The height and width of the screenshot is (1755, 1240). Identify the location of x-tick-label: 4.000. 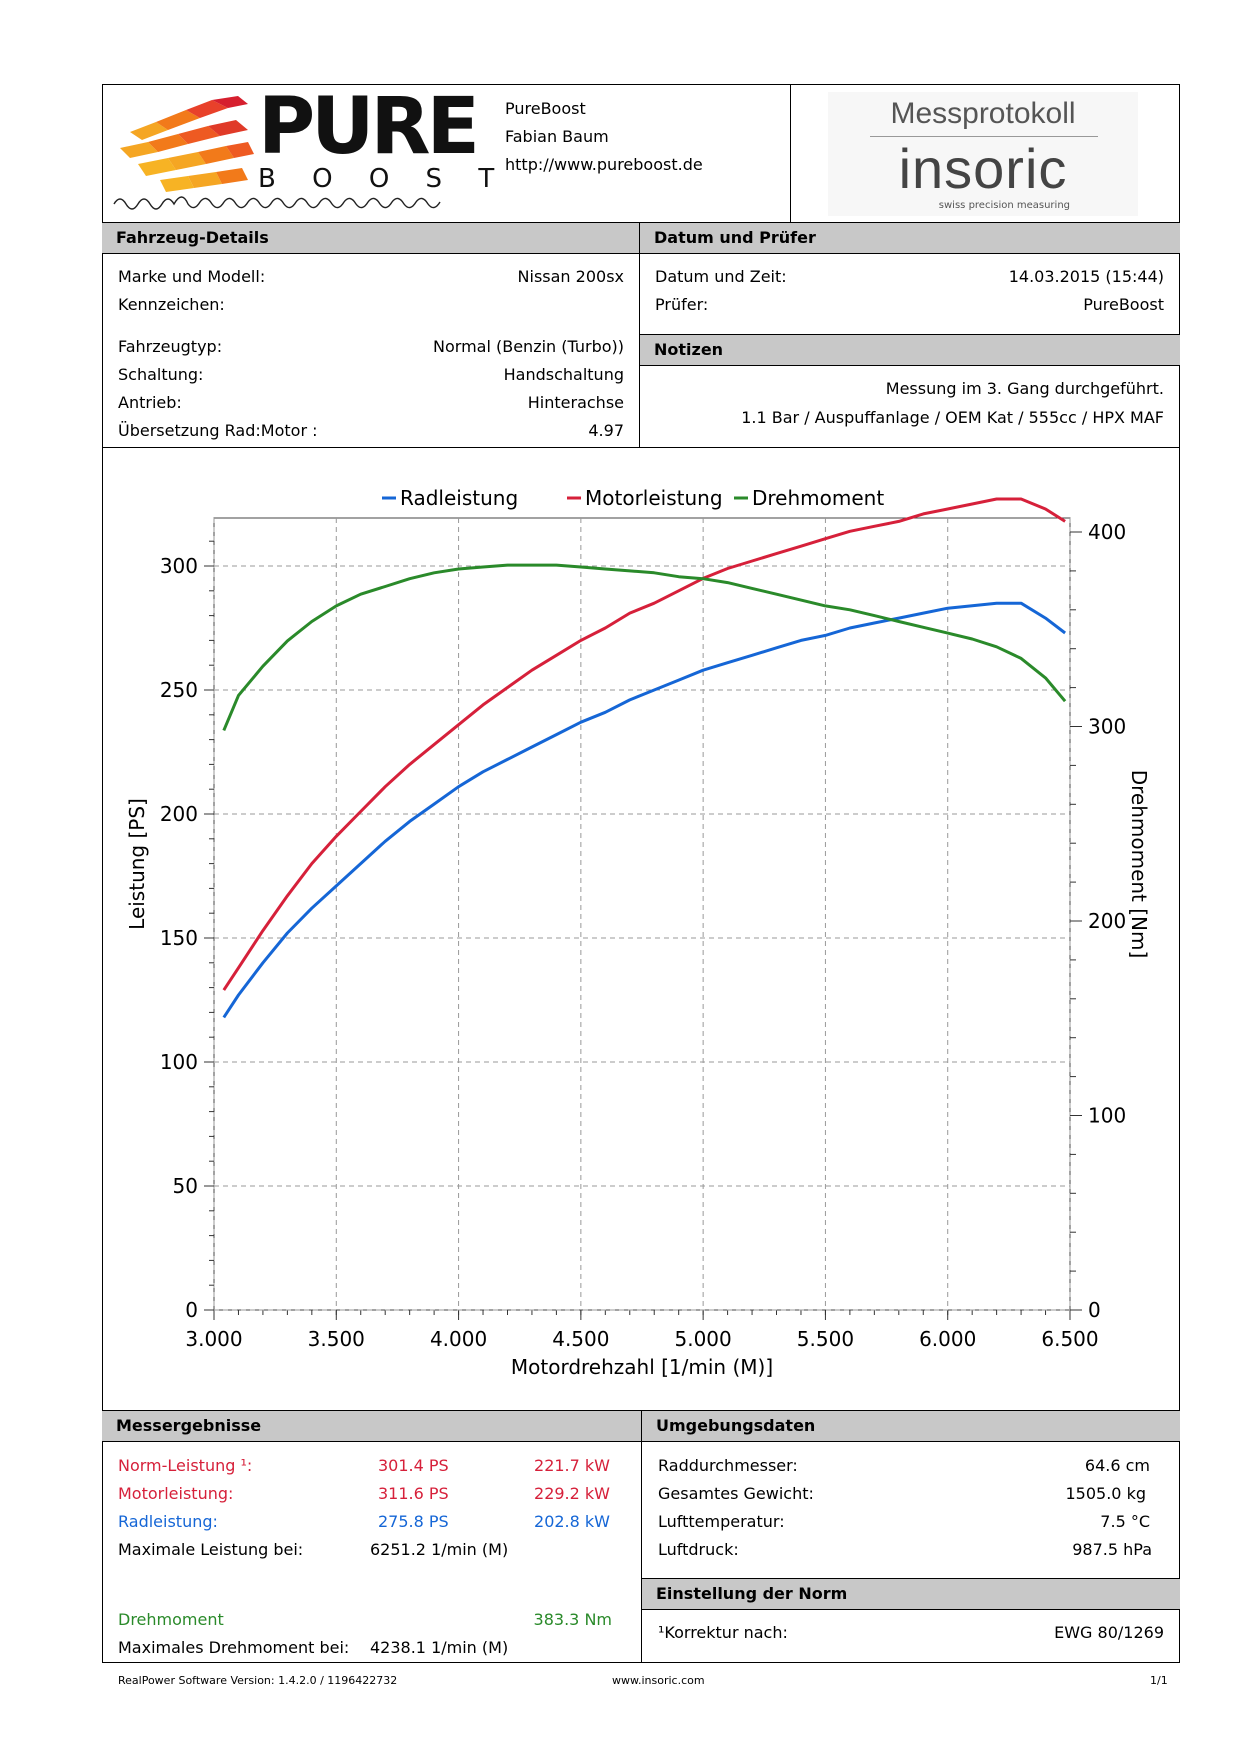
(458, 1339).